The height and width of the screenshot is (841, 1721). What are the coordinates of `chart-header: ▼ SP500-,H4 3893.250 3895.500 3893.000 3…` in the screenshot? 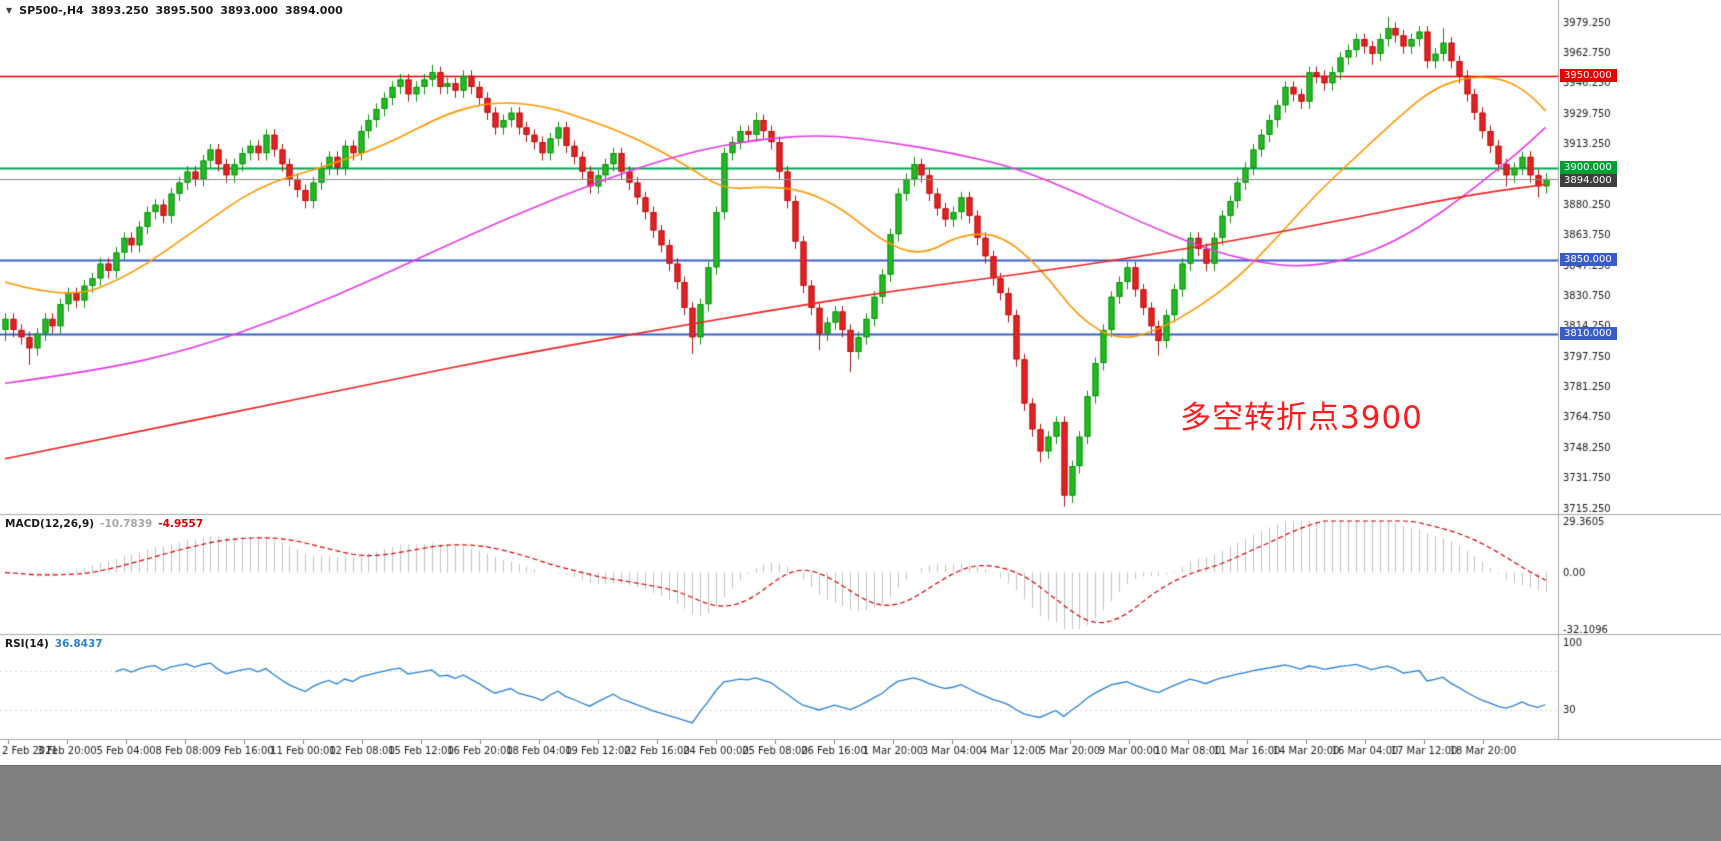 It's located at (174, 10).